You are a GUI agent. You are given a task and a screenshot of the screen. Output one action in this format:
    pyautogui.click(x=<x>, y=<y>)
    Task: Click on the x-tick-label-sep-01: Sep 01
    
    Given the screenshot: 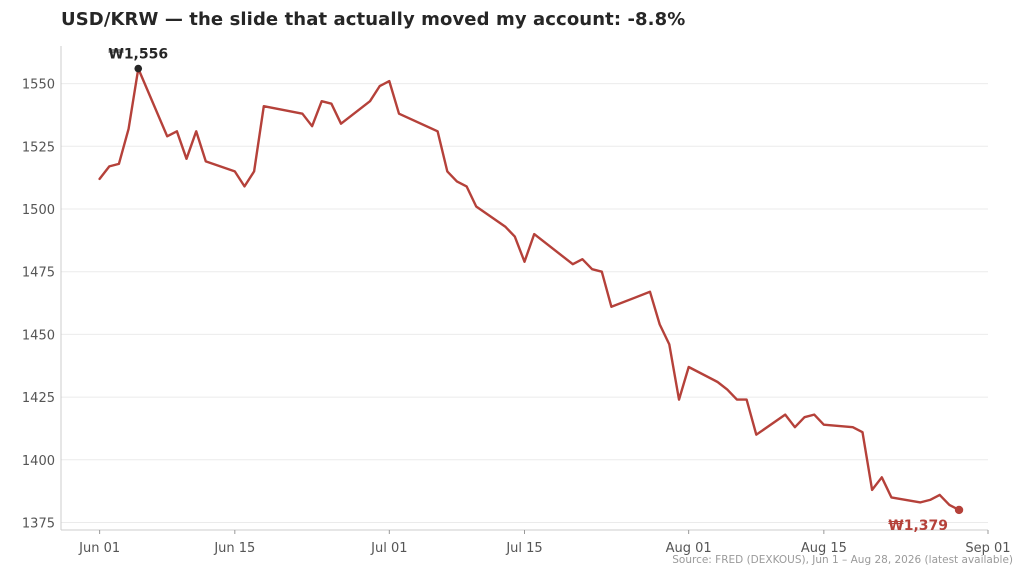 What is the action you would take?
    pyautogui.click(x=987, y=548)
    